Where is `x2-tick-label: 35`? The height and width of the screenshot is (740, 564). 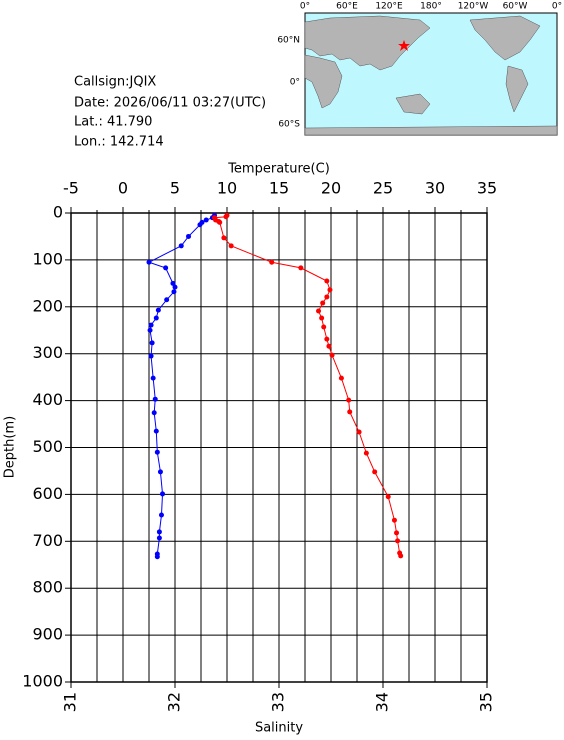 x2-tick-label: 35 is located at coordinates (487, 188).